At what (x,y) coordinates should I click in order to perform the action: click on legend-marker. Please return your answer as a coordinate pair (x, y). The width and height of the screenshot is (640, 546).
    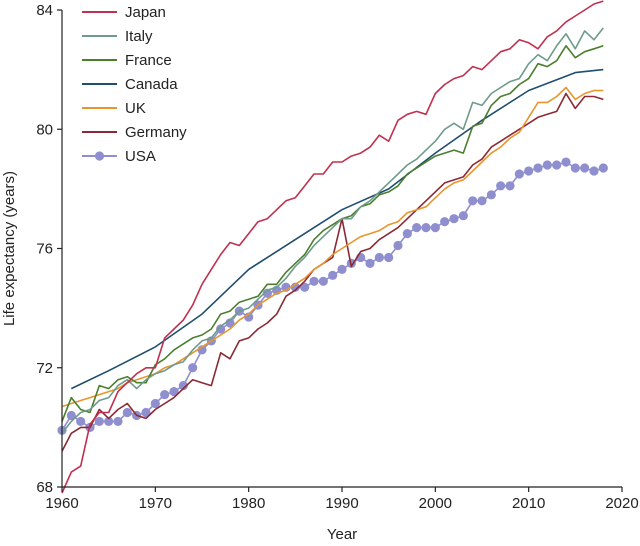
    Looking at the image, I should click on (99, 156).